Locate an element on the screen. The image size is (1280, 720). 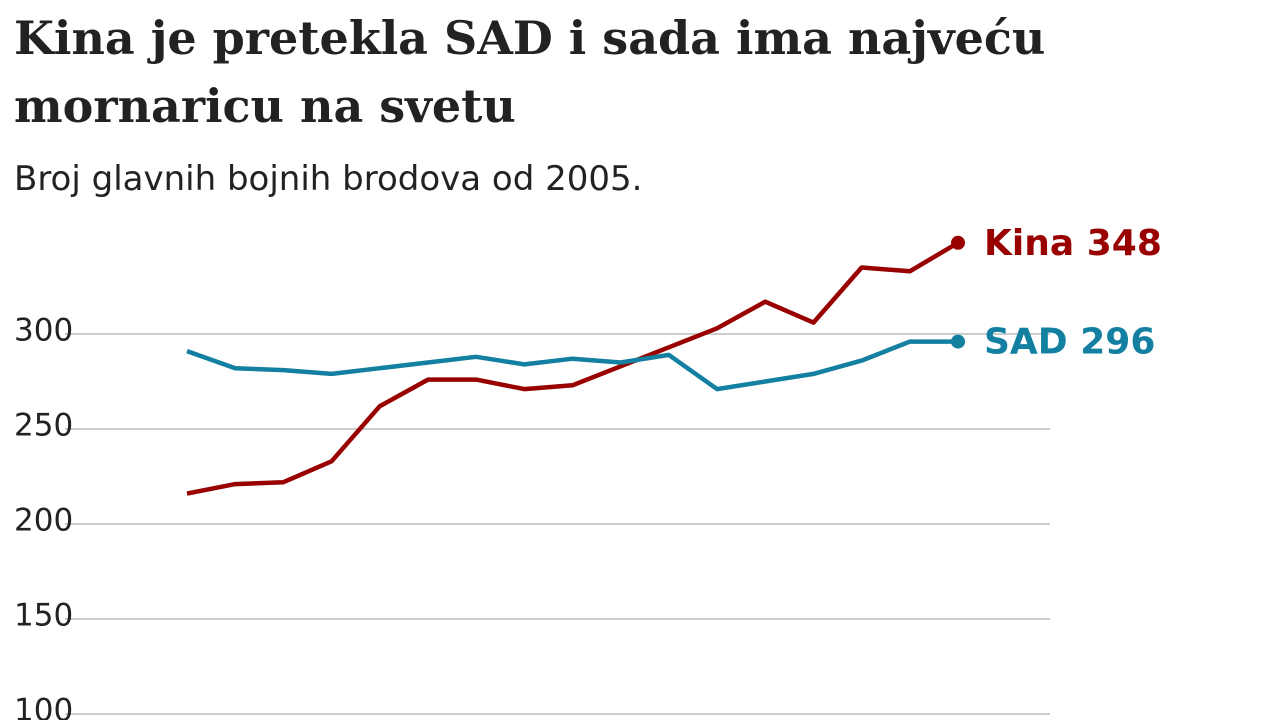
series-line is located at coordinates (572, 365).